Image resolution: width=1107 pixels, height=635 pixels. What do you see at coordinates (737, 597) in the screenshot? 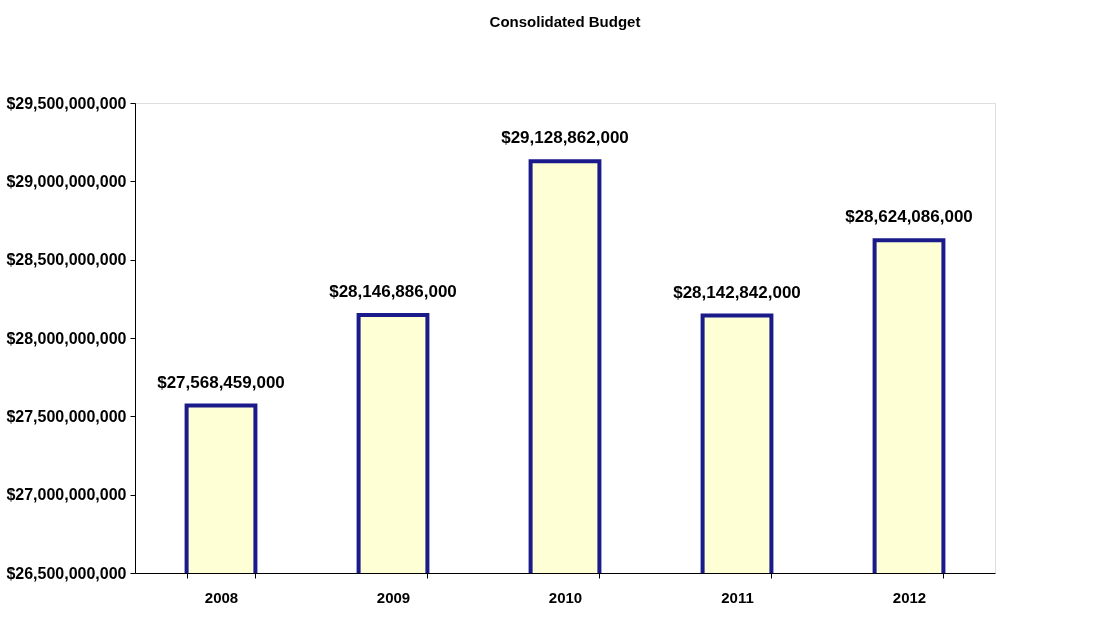
I see `x-tick-label: 2011` at bounding box center [737, 597].